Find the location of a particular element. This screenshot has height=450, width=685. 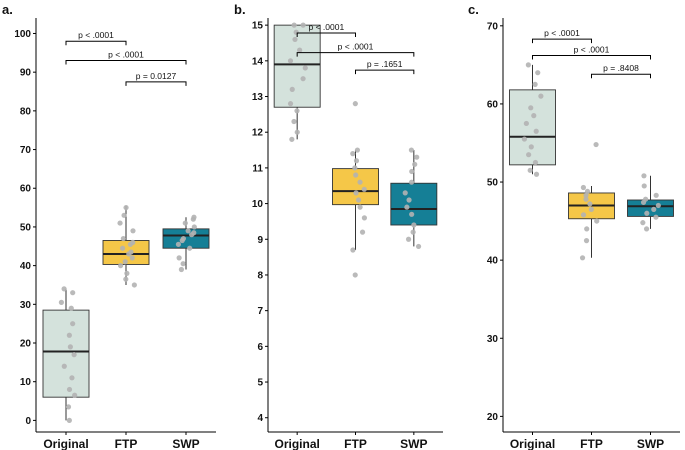

y-tick-label: 13 is located at coordinates (258, 97).